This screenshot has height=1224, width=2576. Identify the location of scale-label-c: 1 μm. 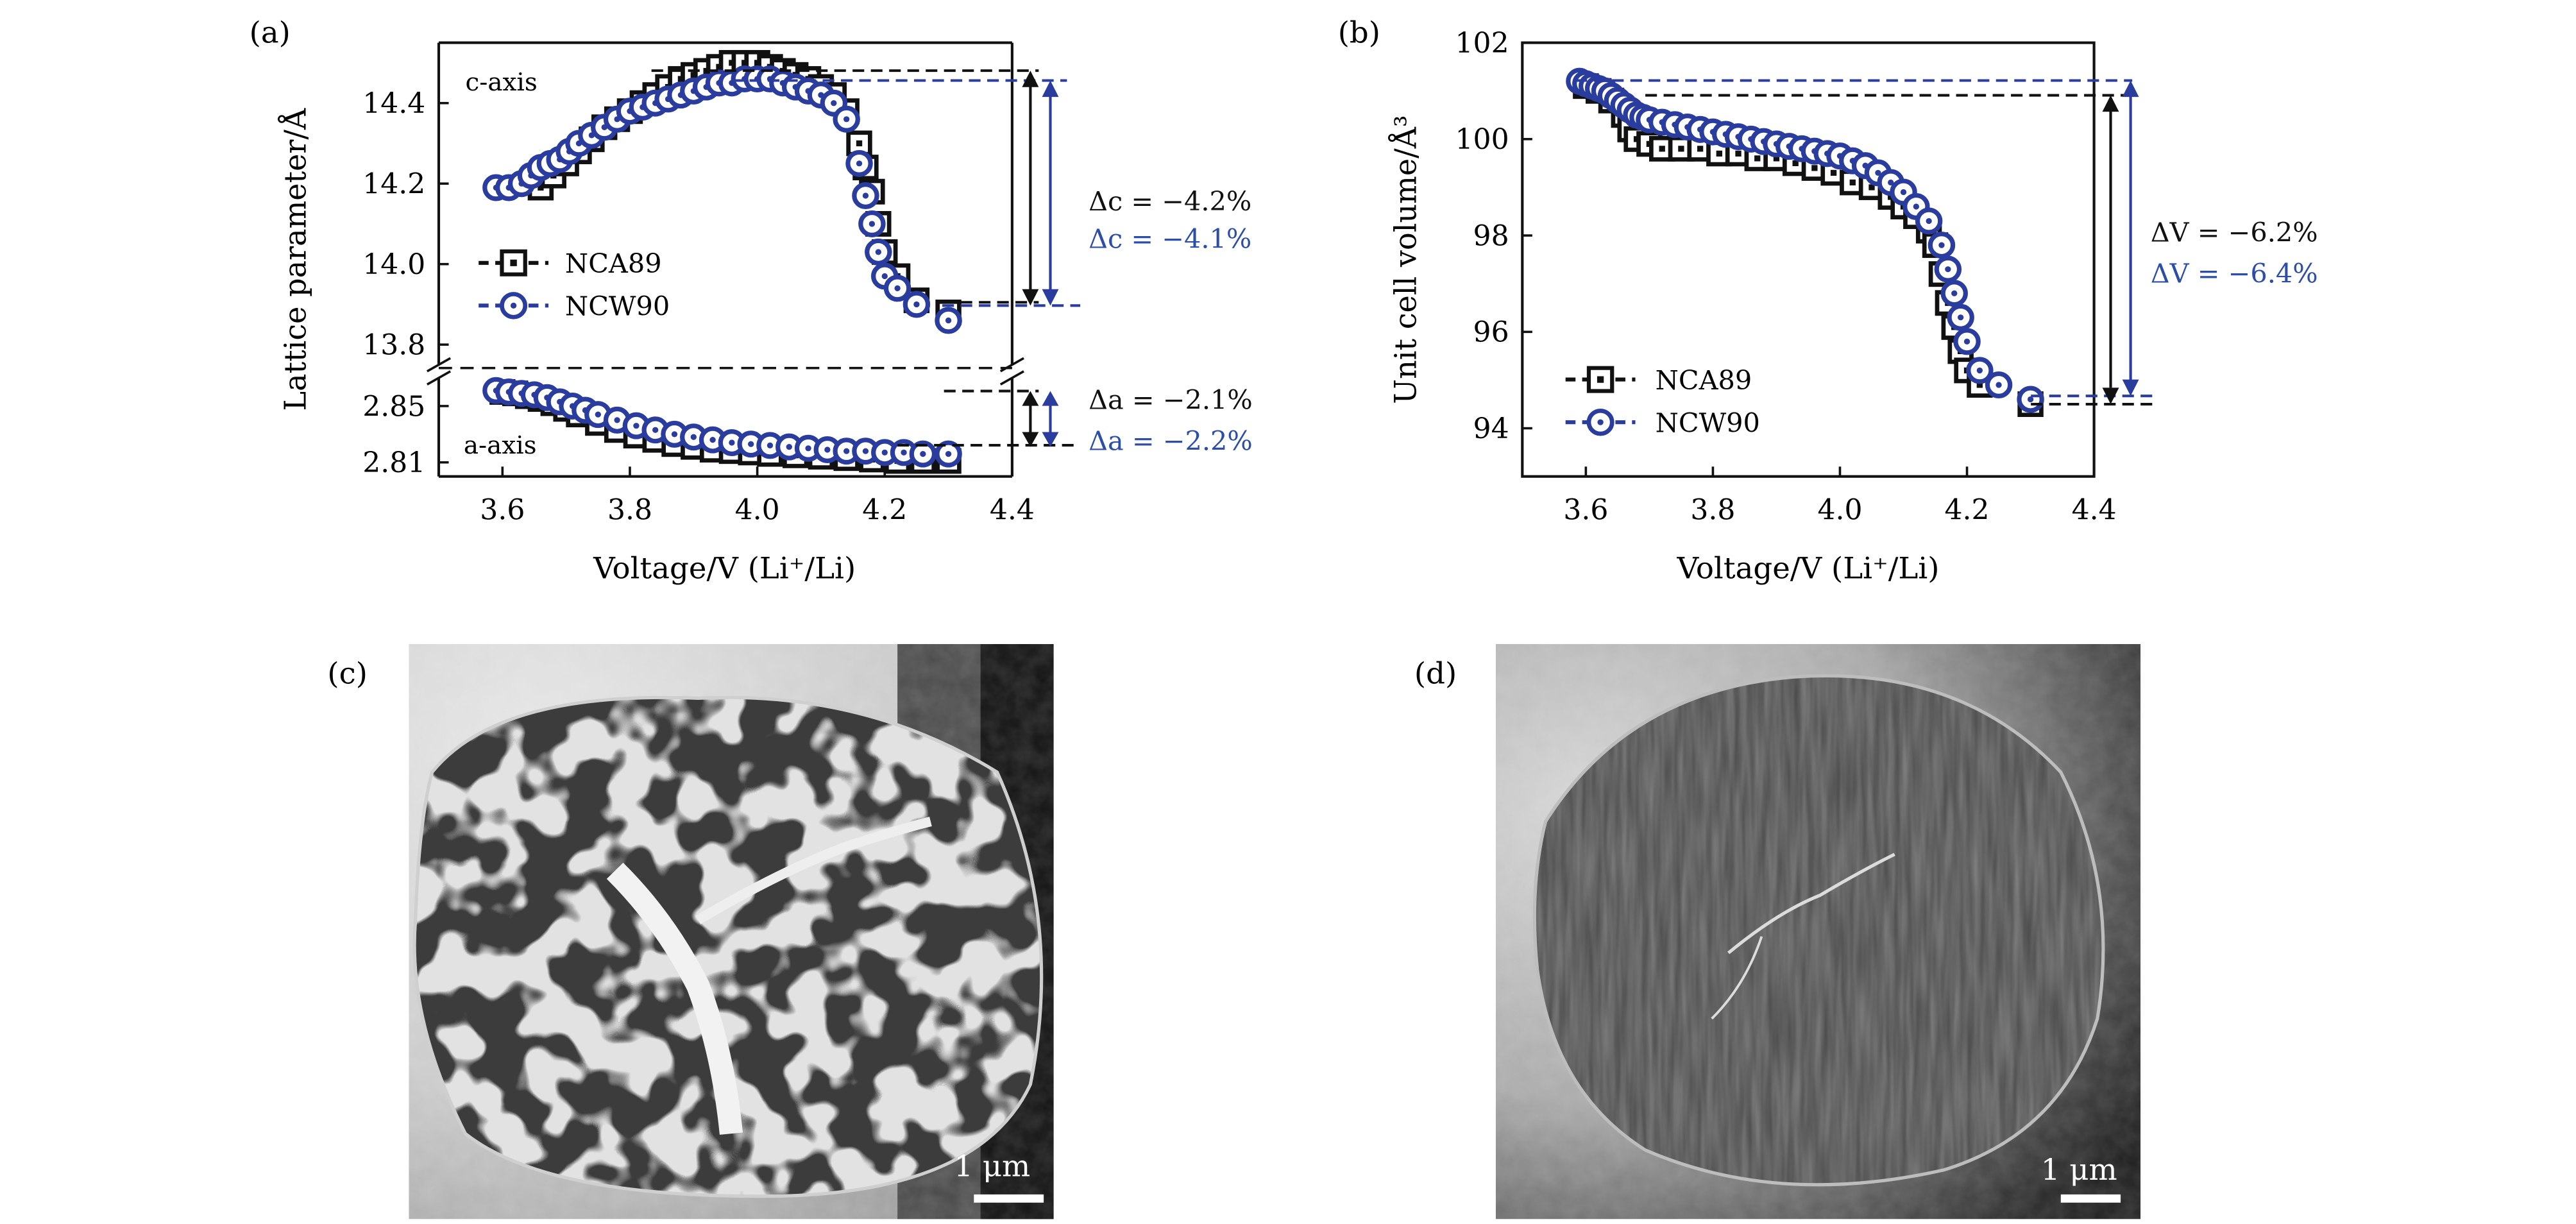
(992, 1166).